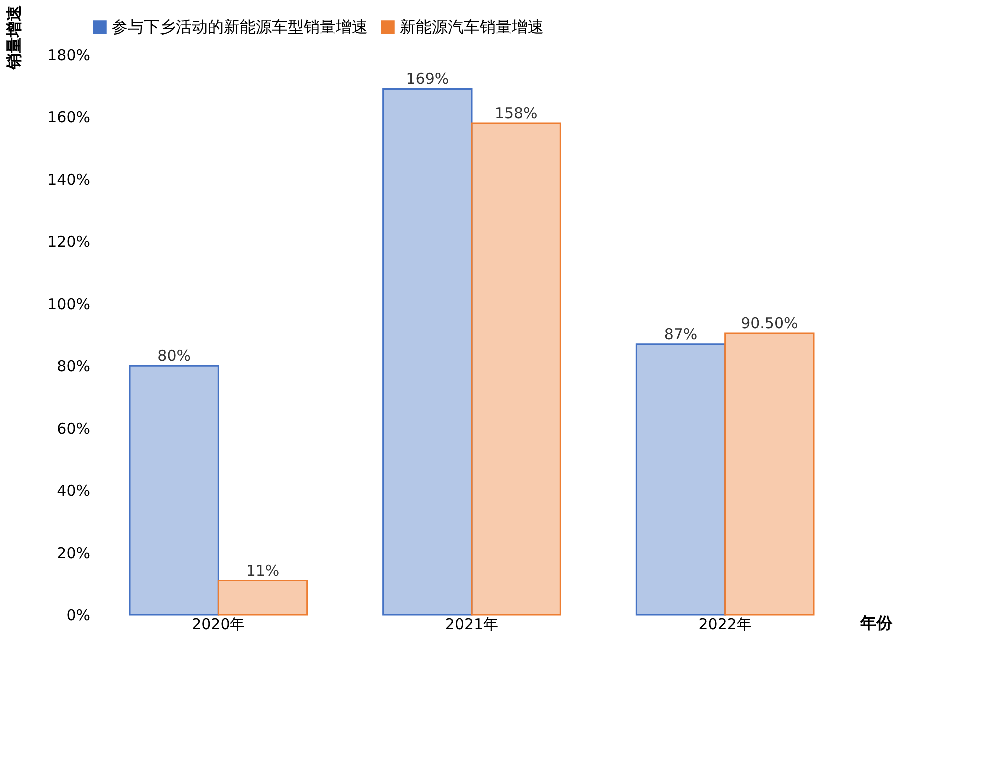 The image size is (982, 772). Describe the element at coordinates (516, 113) in the screenshot. I see `data-label: 158%` at that location.